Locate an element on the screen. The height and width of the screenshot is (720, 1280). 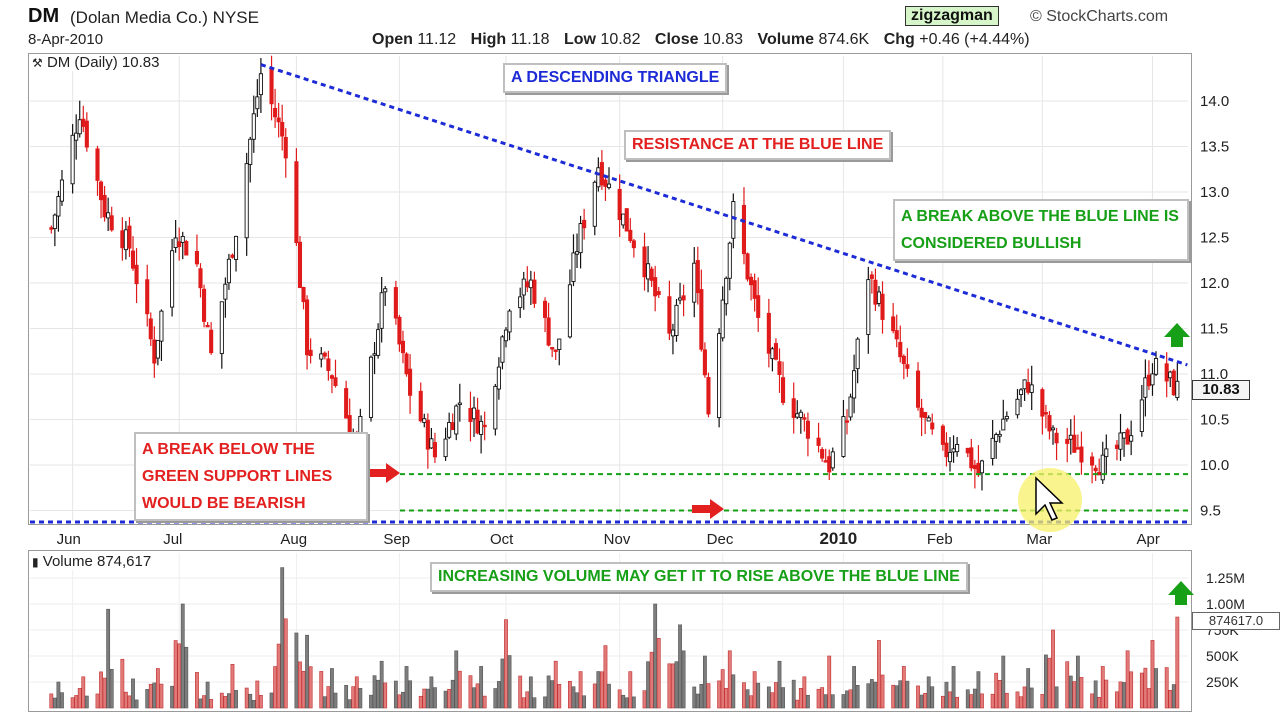
month-tick-label: Dec is located at coordinates (720, 539).